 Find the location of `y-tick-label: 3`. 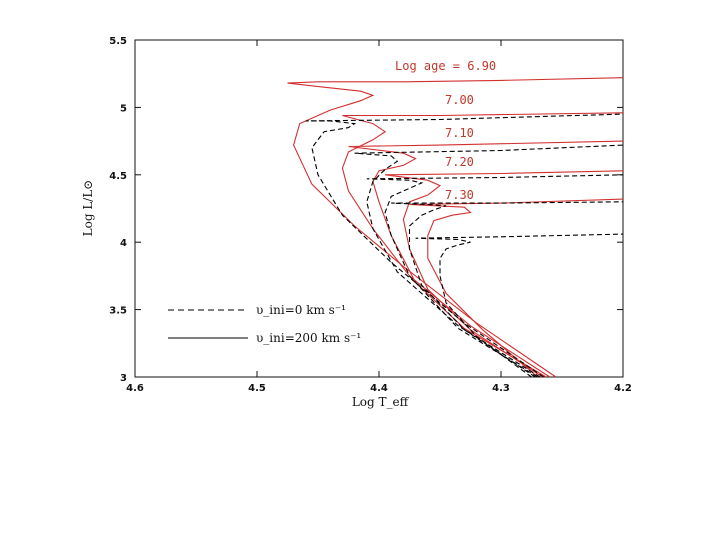

y-tick-label: 3 is located at coordinates (123, 378).